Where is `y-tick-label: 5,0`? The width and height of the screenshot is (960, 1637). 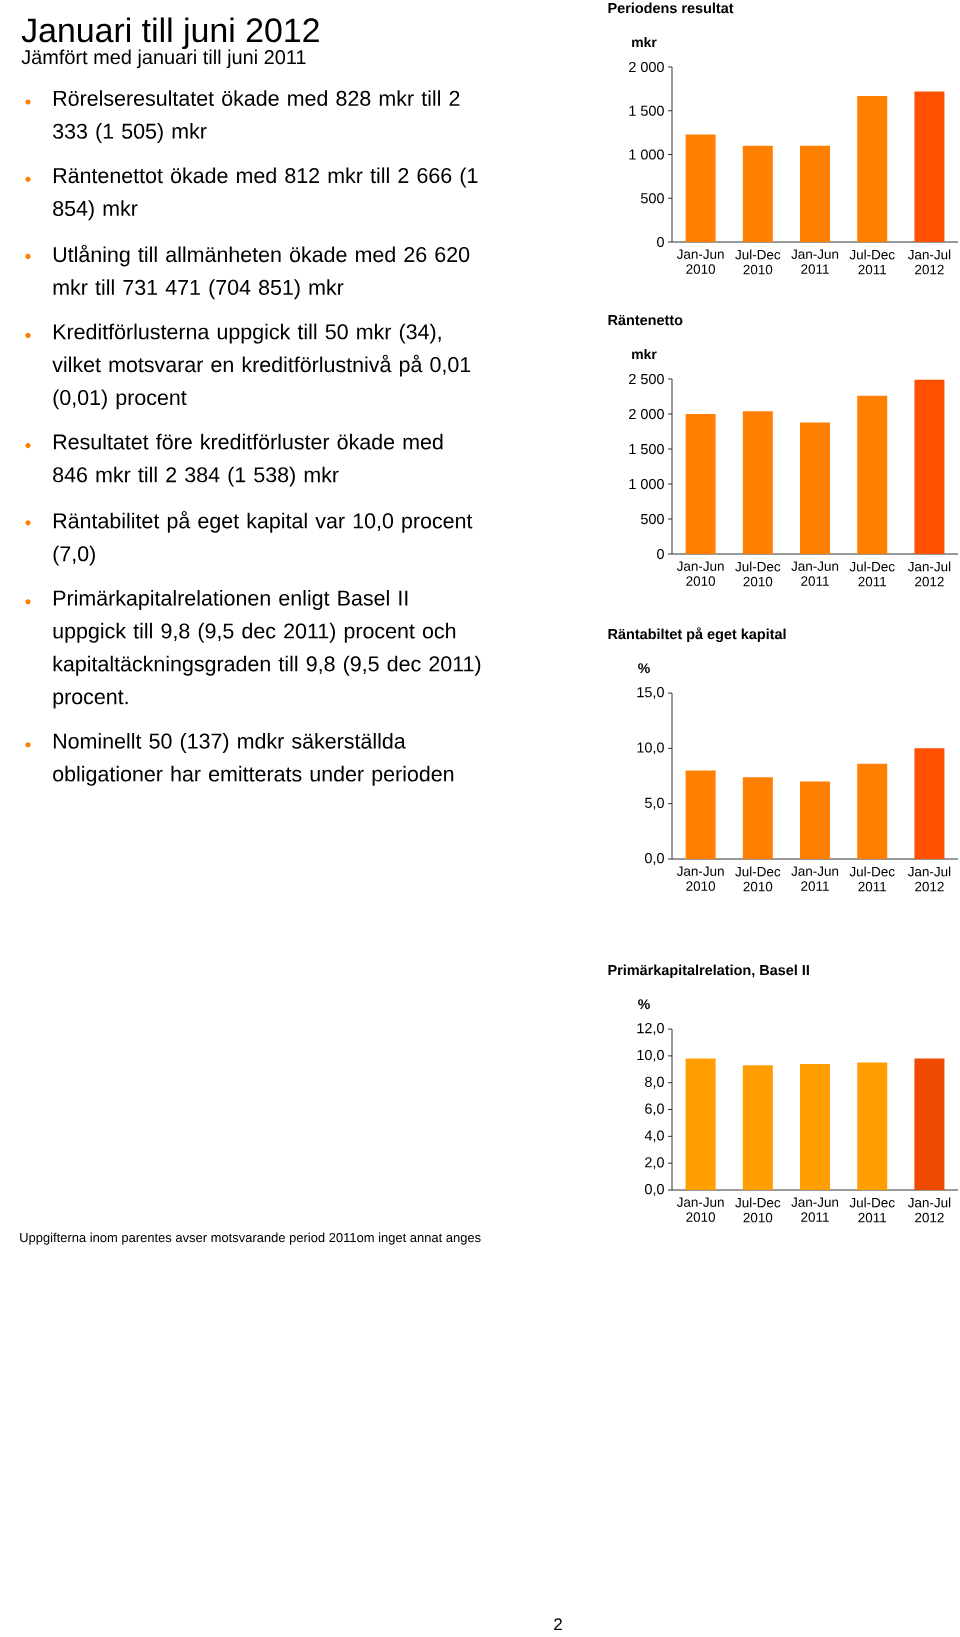
y-tick-label: 5,0 is located at coordinates (654, 803).